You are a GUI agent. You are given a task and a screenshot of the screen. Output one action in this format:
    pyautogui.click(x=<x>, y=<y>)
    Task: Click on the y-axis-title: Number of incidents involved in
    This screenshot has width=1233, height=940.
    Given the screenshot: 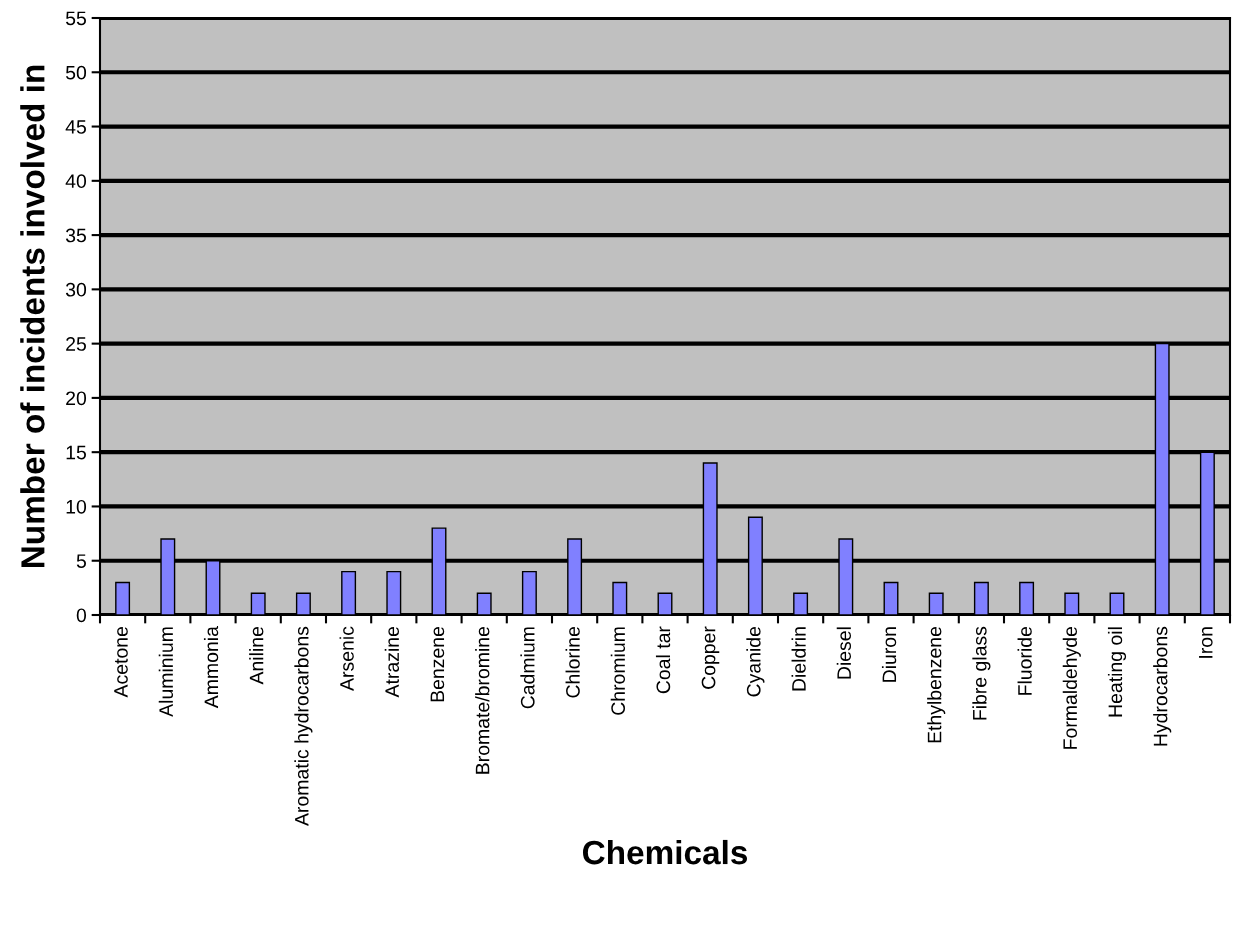 What is the action you would take?
    pyautogui.click(x=32, y=316)
    